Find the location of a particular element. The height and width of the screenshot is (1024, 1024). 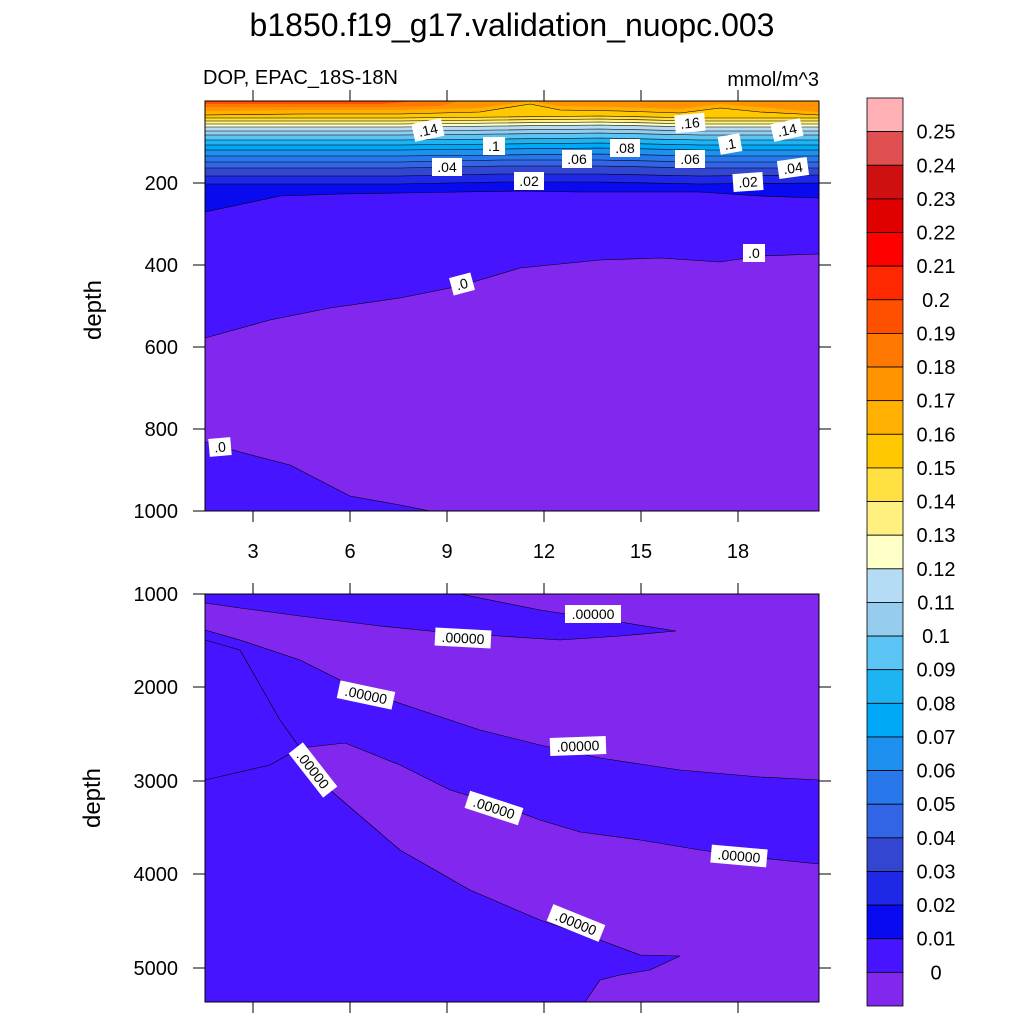

lower-y-tick-labels: 1000 2000 3000 4000 5000 is located at coordinates (156, 782).